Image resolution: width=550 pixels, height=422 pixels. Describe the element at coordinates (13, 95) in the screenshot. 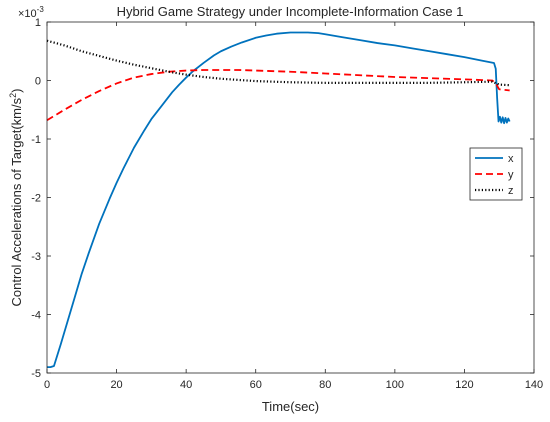

I see `y-axis-label-superscript: 2` at that location.